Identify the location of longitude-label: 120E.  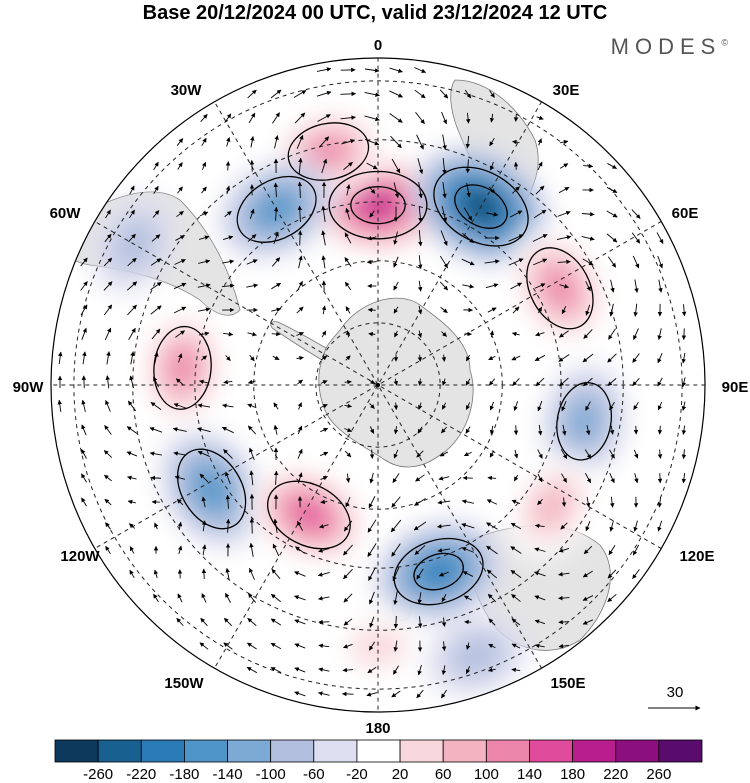
(696, 556).